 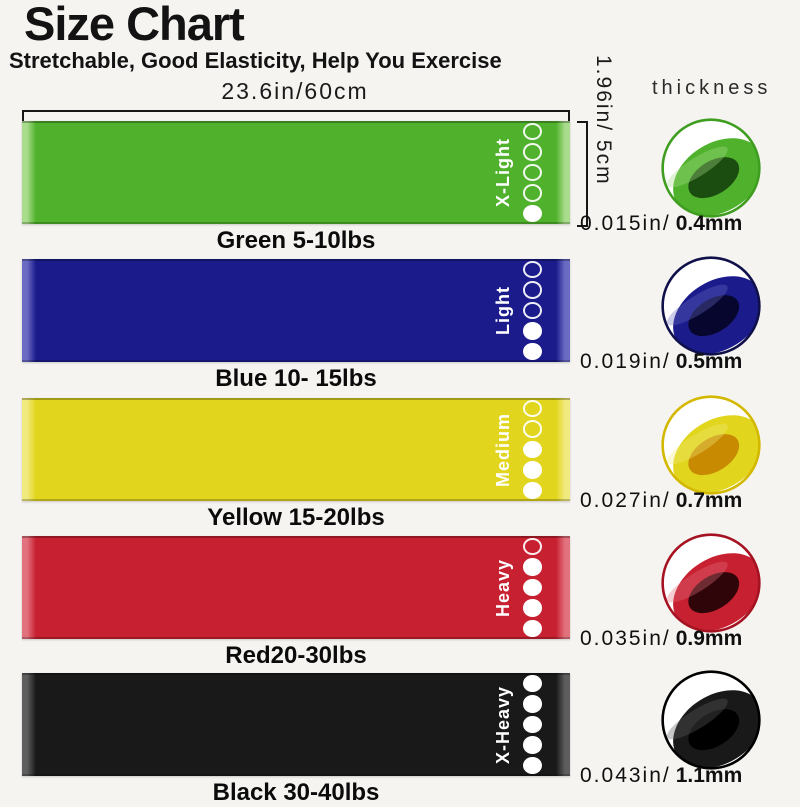 I want to click on width-dimension-label: 1.96in/ 5cm, so click(x=603, y=120).